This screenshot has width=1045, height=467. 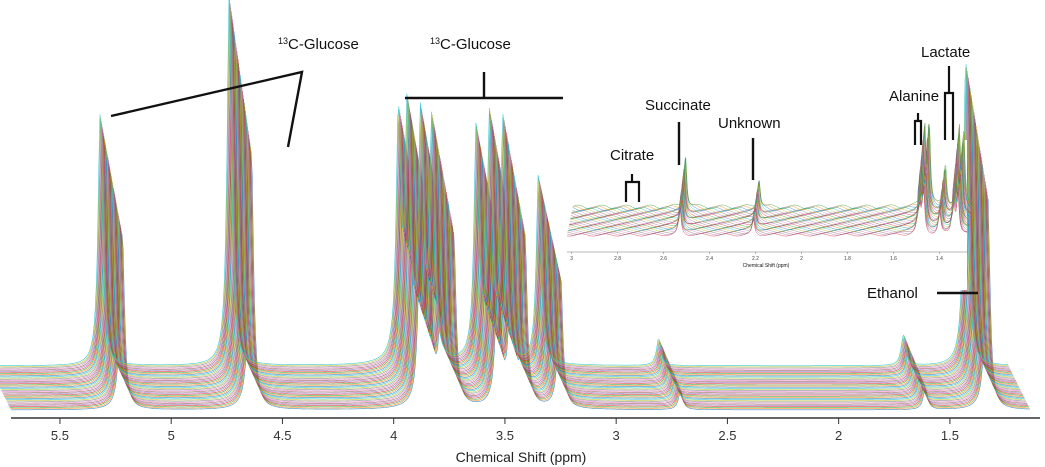 I want to click on inset-spectrum-traces, so click(x=770, y=180).